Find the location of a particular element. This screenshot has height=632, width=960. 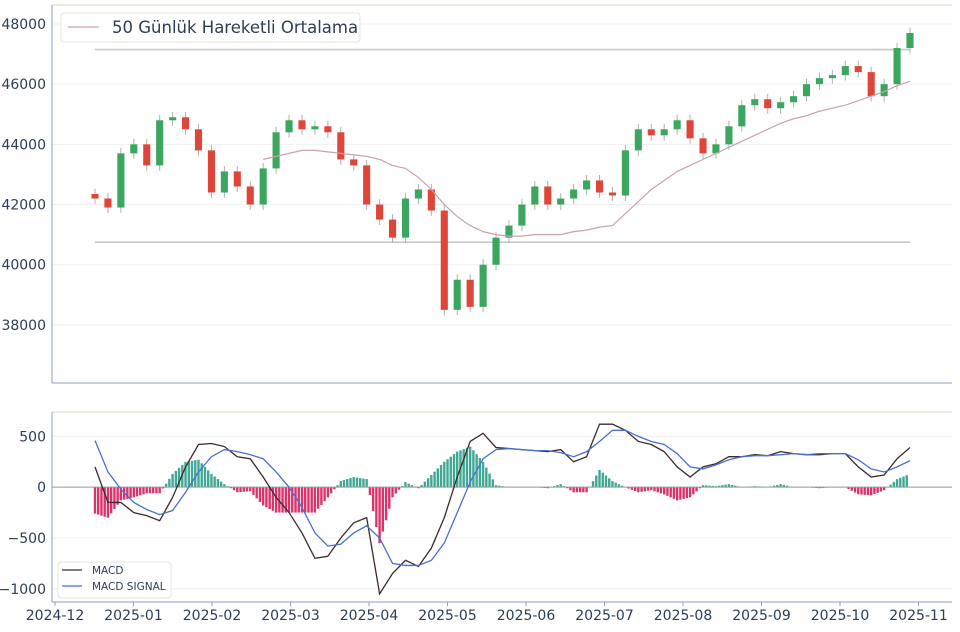

xtick-label: 2025-08 is located at coordinates (683, 616).